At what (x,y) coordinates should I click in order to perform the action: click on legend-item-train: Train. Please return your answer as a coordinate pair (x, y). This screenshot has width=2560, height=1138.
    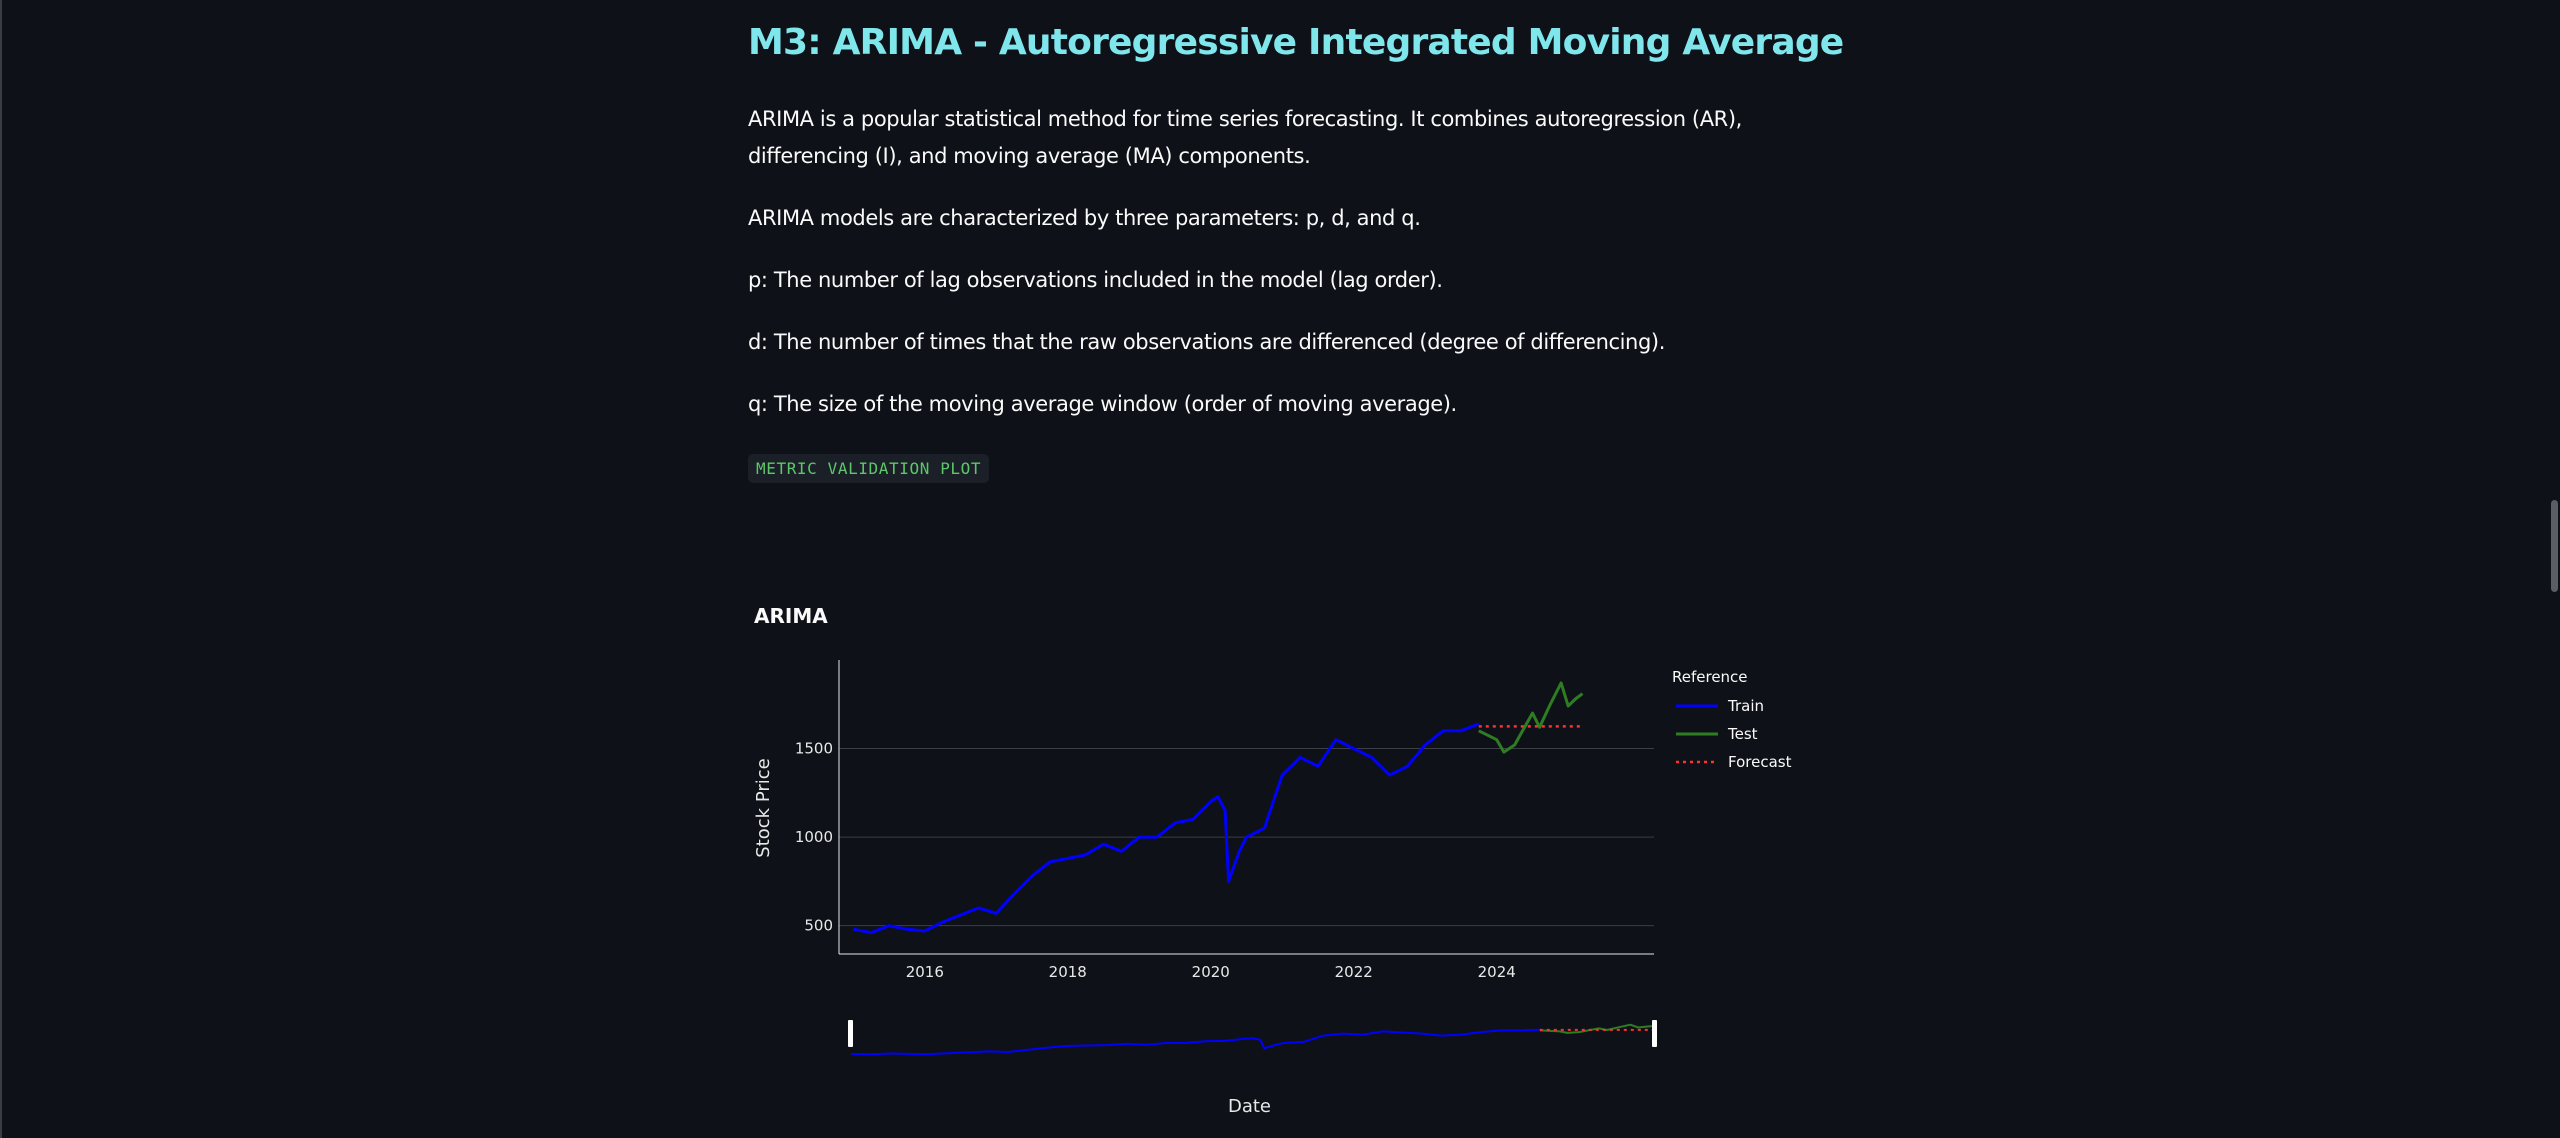
    Looking at the image, I should click on (1745, 706).